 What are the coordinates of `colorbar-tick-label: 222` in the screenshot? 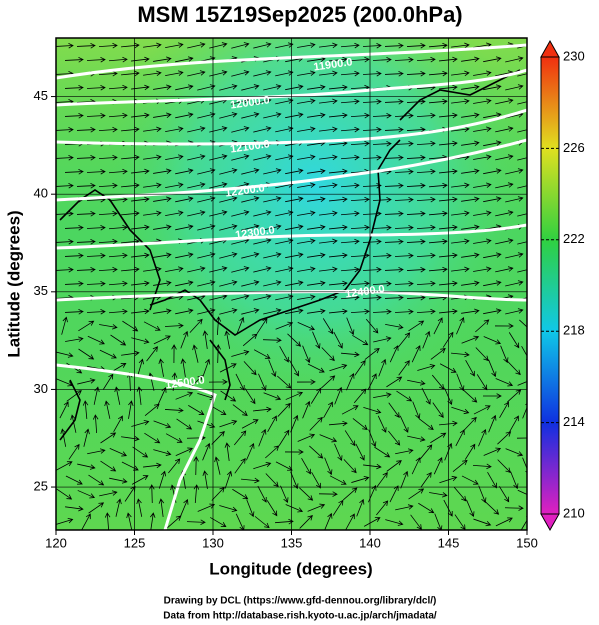 It's located at (574, 238).